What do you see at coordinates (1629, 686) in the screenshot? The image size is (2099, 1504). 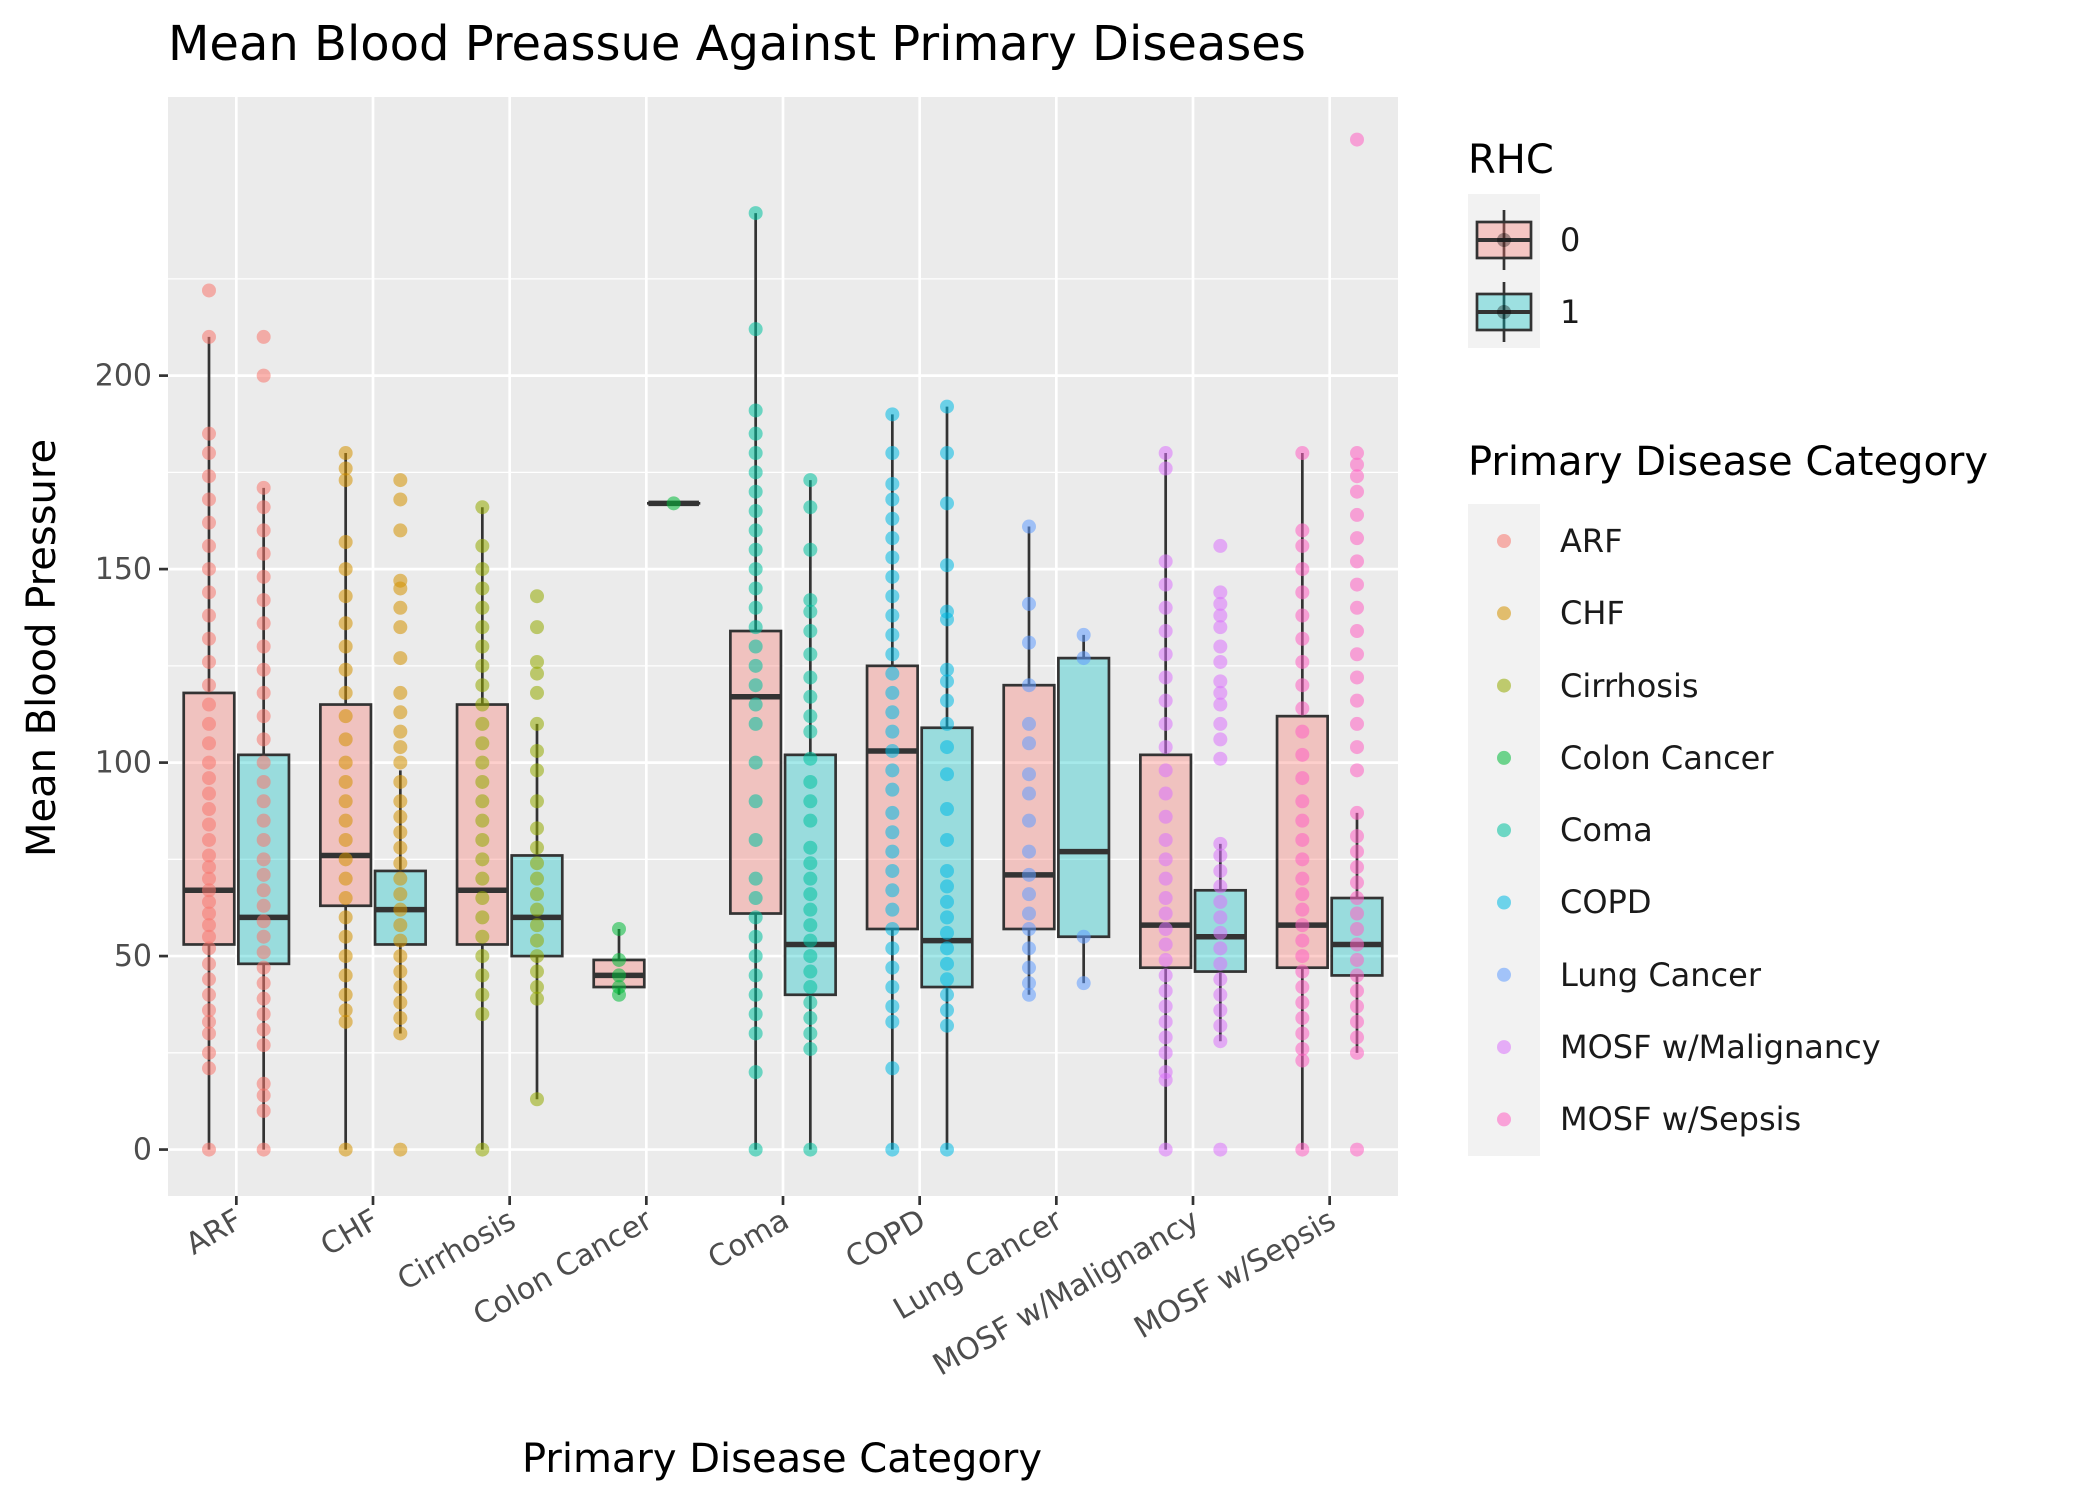 I see `legend-disease-label-2: Cirrhosis` at bounding box center [1629, 686].